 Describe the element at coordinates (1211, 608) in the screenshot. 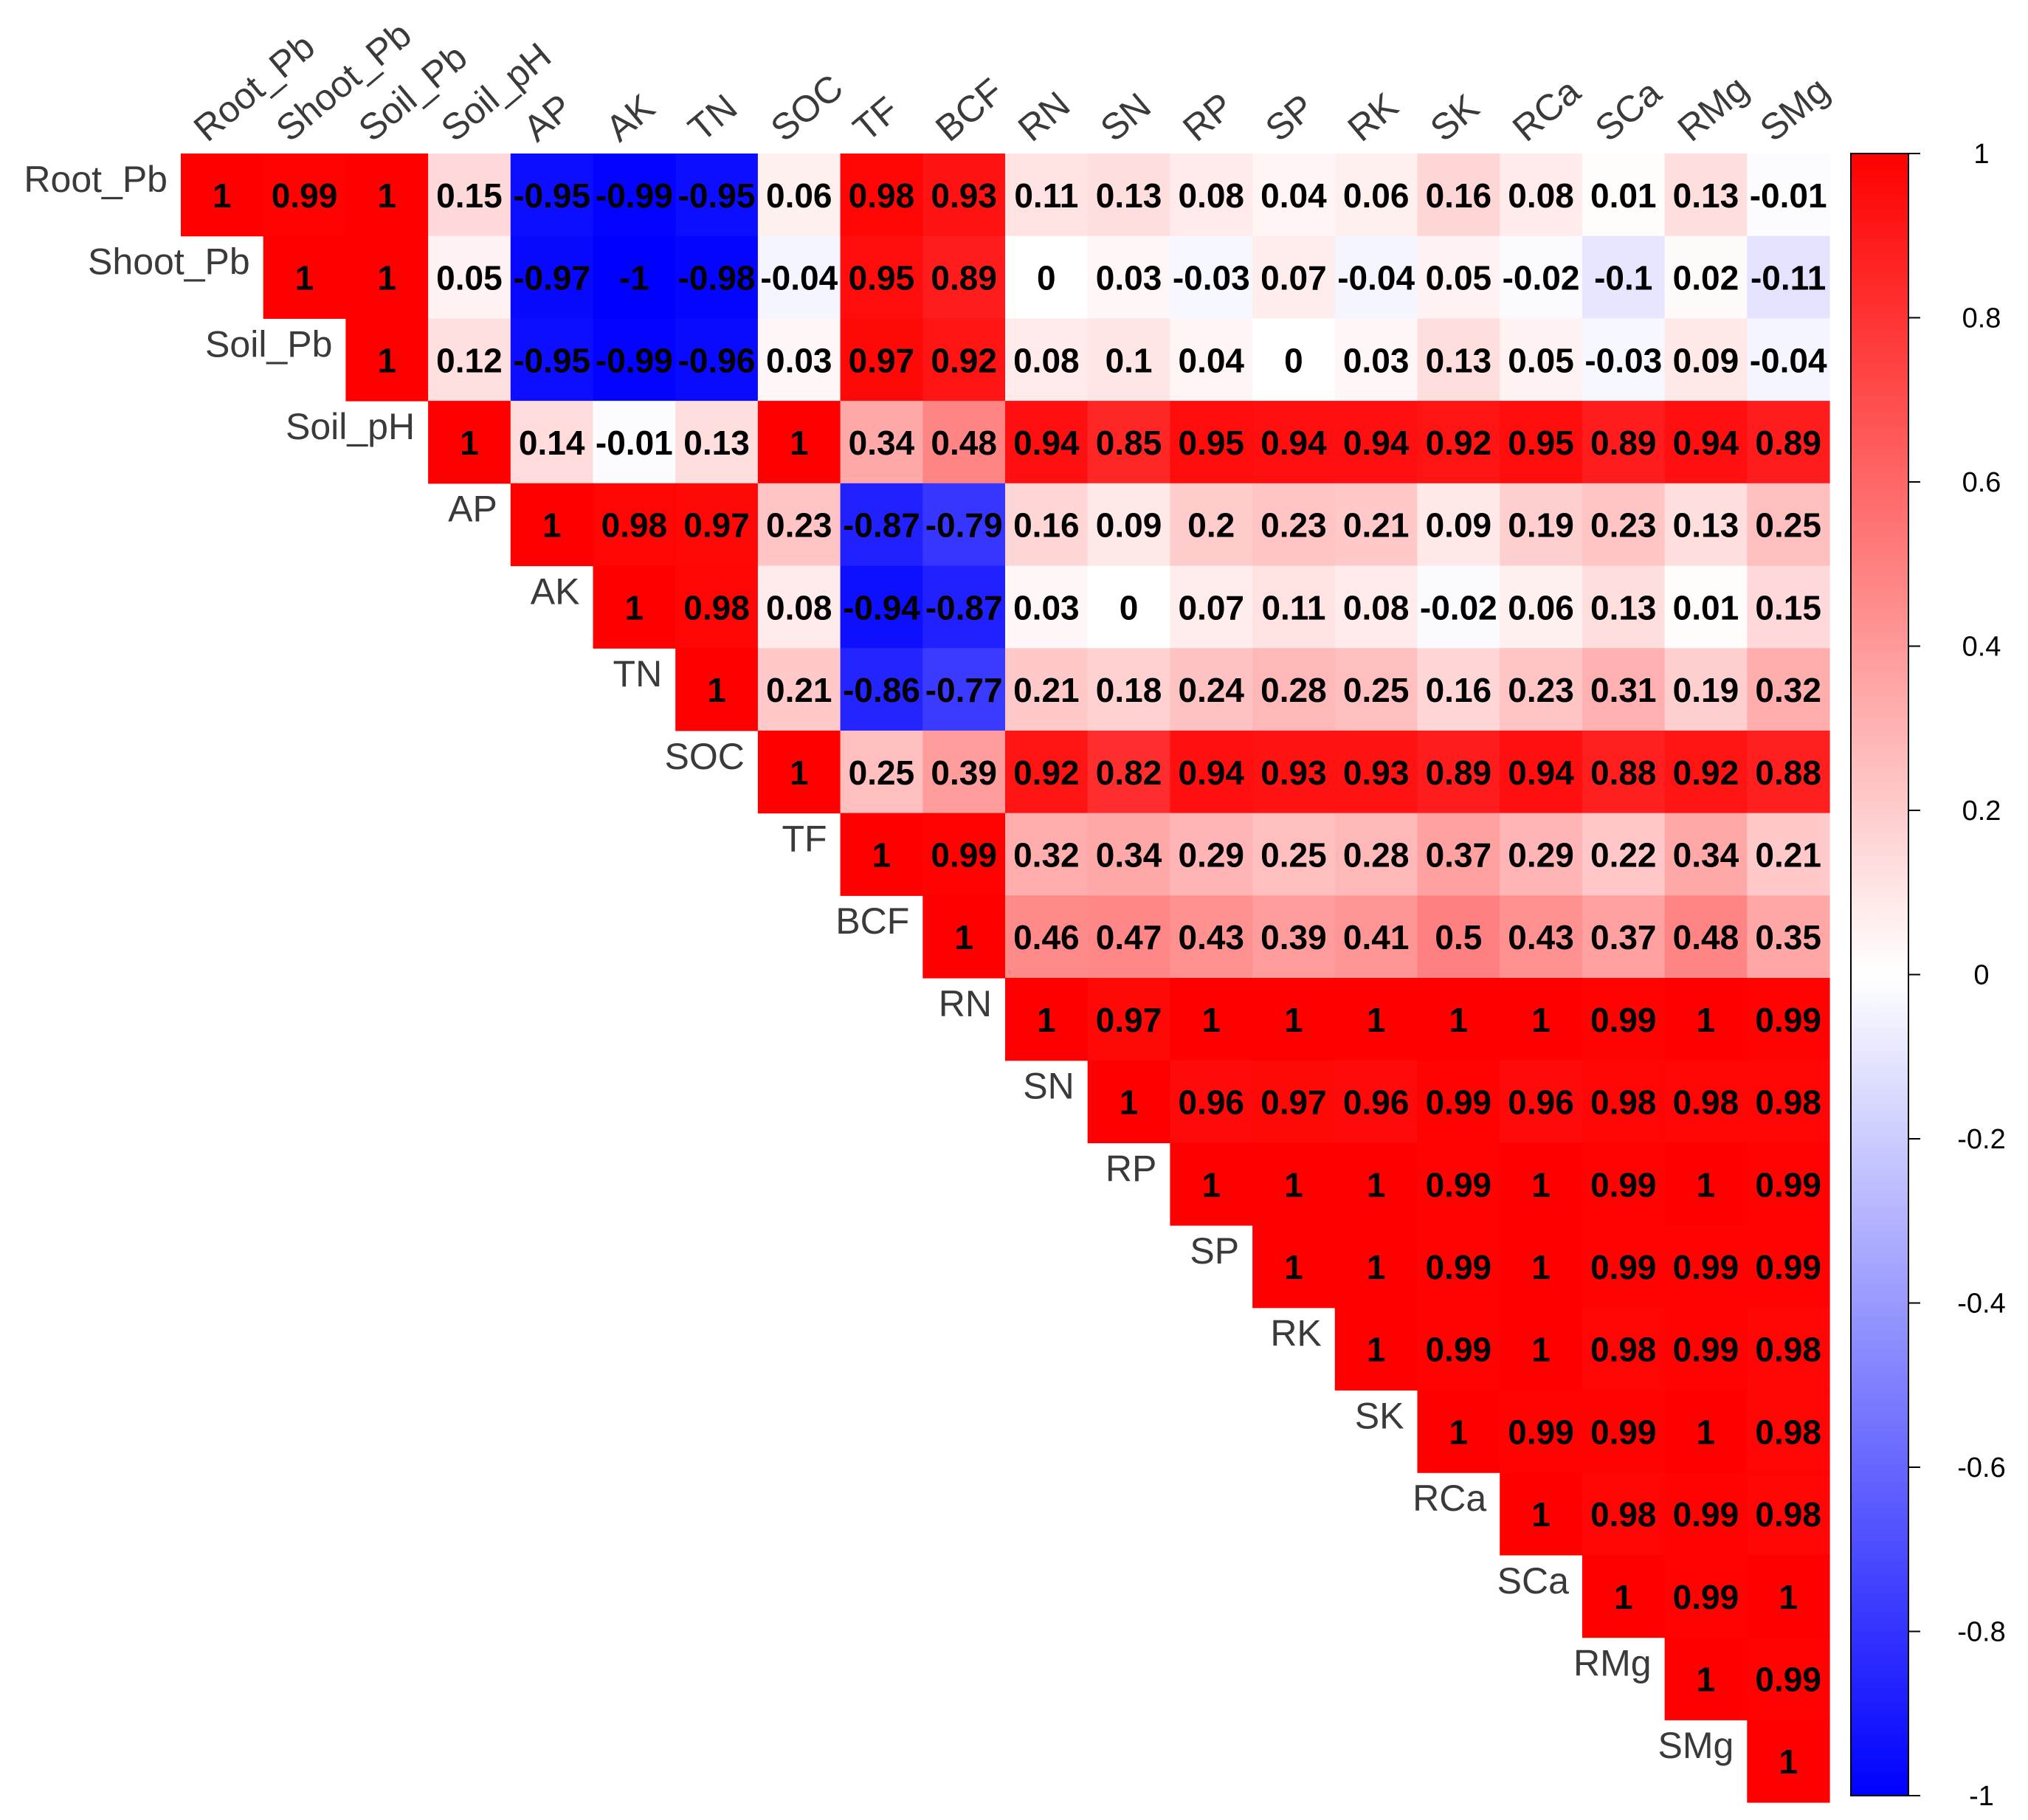

I see `cell-value-AK-RP: 0.07` at that location.